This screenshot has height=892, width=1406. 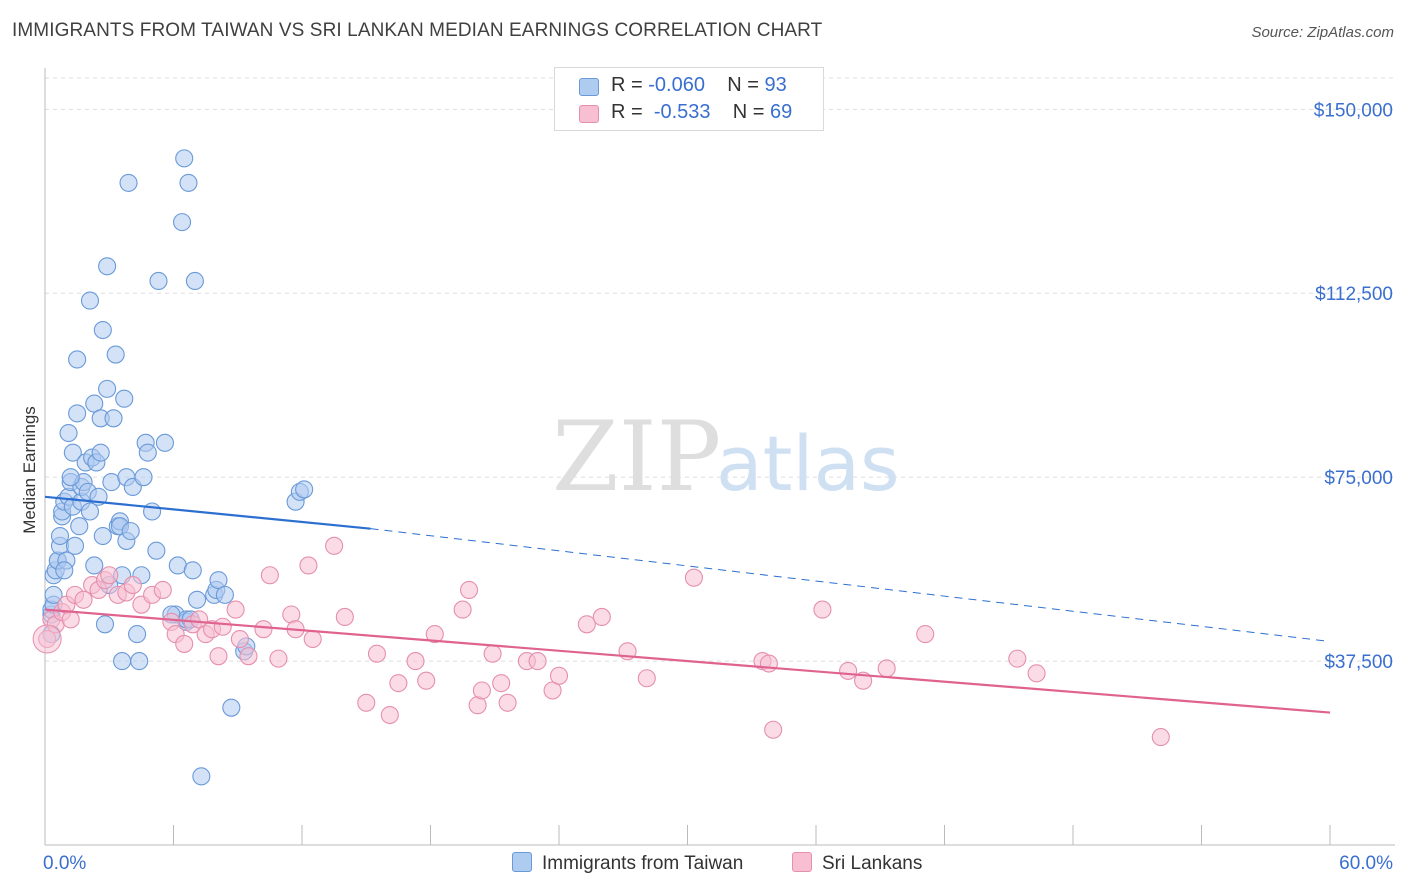 I want to click on taiwan-trend-extension, so click(x=850, y=585).